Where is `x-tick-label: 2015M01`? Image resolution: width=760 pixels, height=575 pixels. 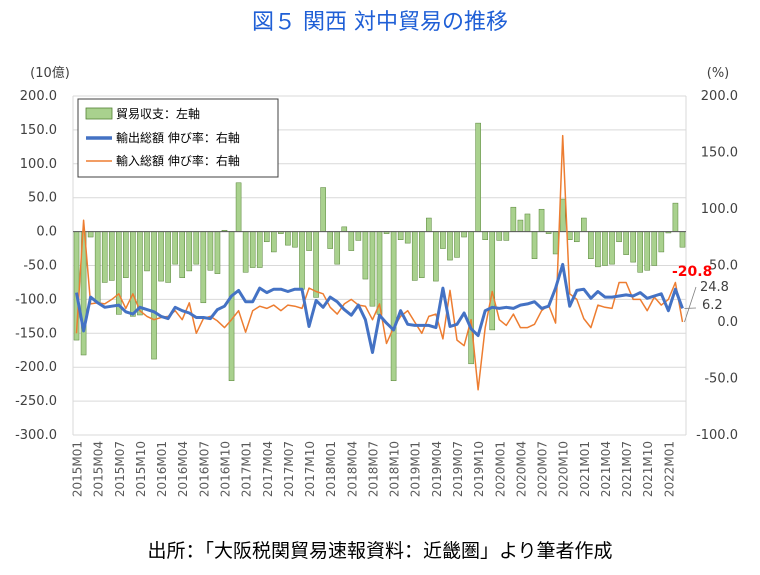 x-tick-label: 2015M01 is located at coordinates (78, 469).